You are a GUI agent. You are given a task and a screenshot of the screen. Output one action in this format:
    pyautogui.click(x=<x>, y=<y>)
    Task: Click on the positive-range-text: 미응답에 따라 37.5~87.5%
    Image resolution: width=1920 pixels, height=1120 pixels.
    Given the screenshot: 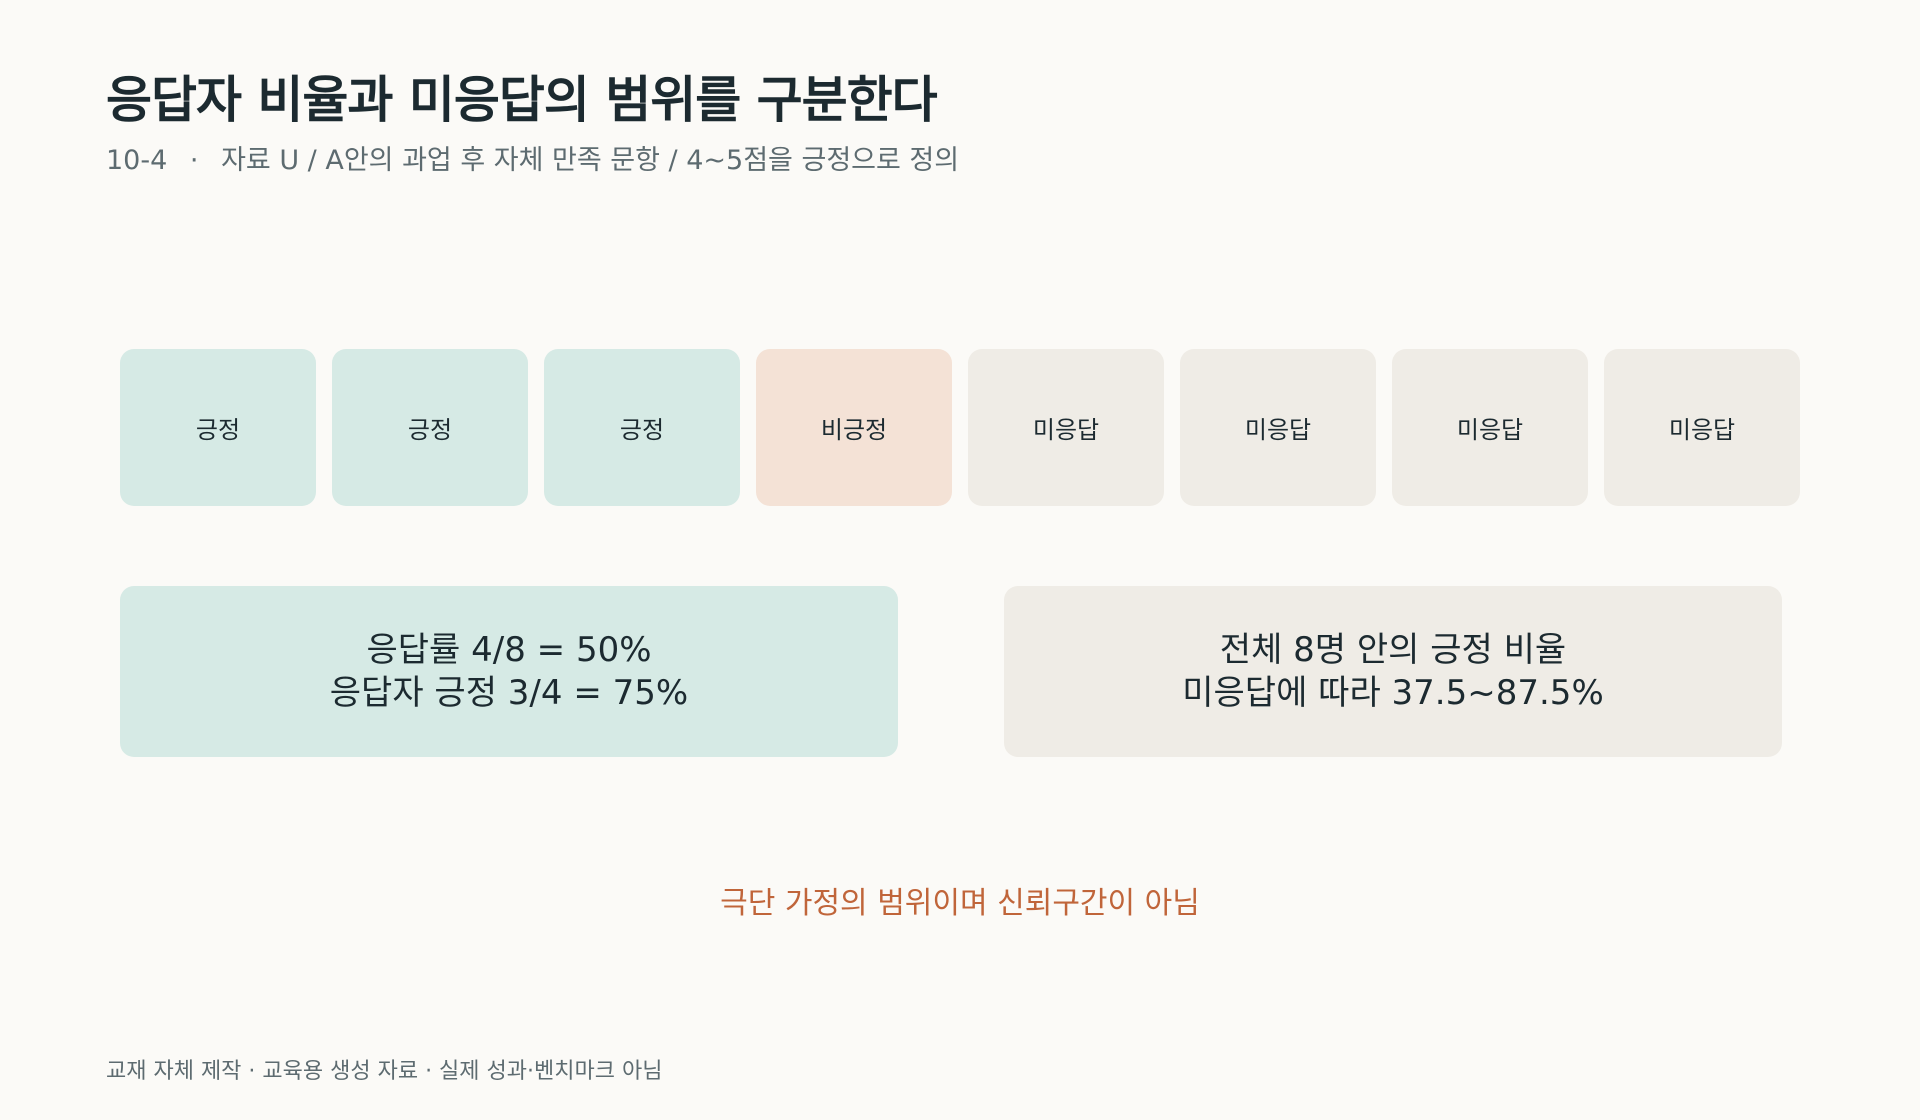 What is the action you would take?
    pyautogui.click(x=1393, y=692)
    